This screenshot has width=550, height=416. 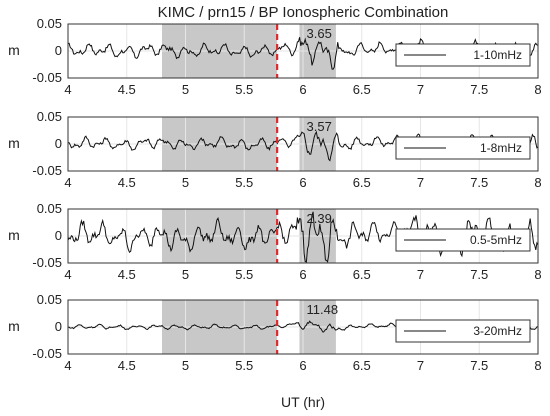 I want to click on legend: 0.5-5mHz, so click(x=463, y=240).